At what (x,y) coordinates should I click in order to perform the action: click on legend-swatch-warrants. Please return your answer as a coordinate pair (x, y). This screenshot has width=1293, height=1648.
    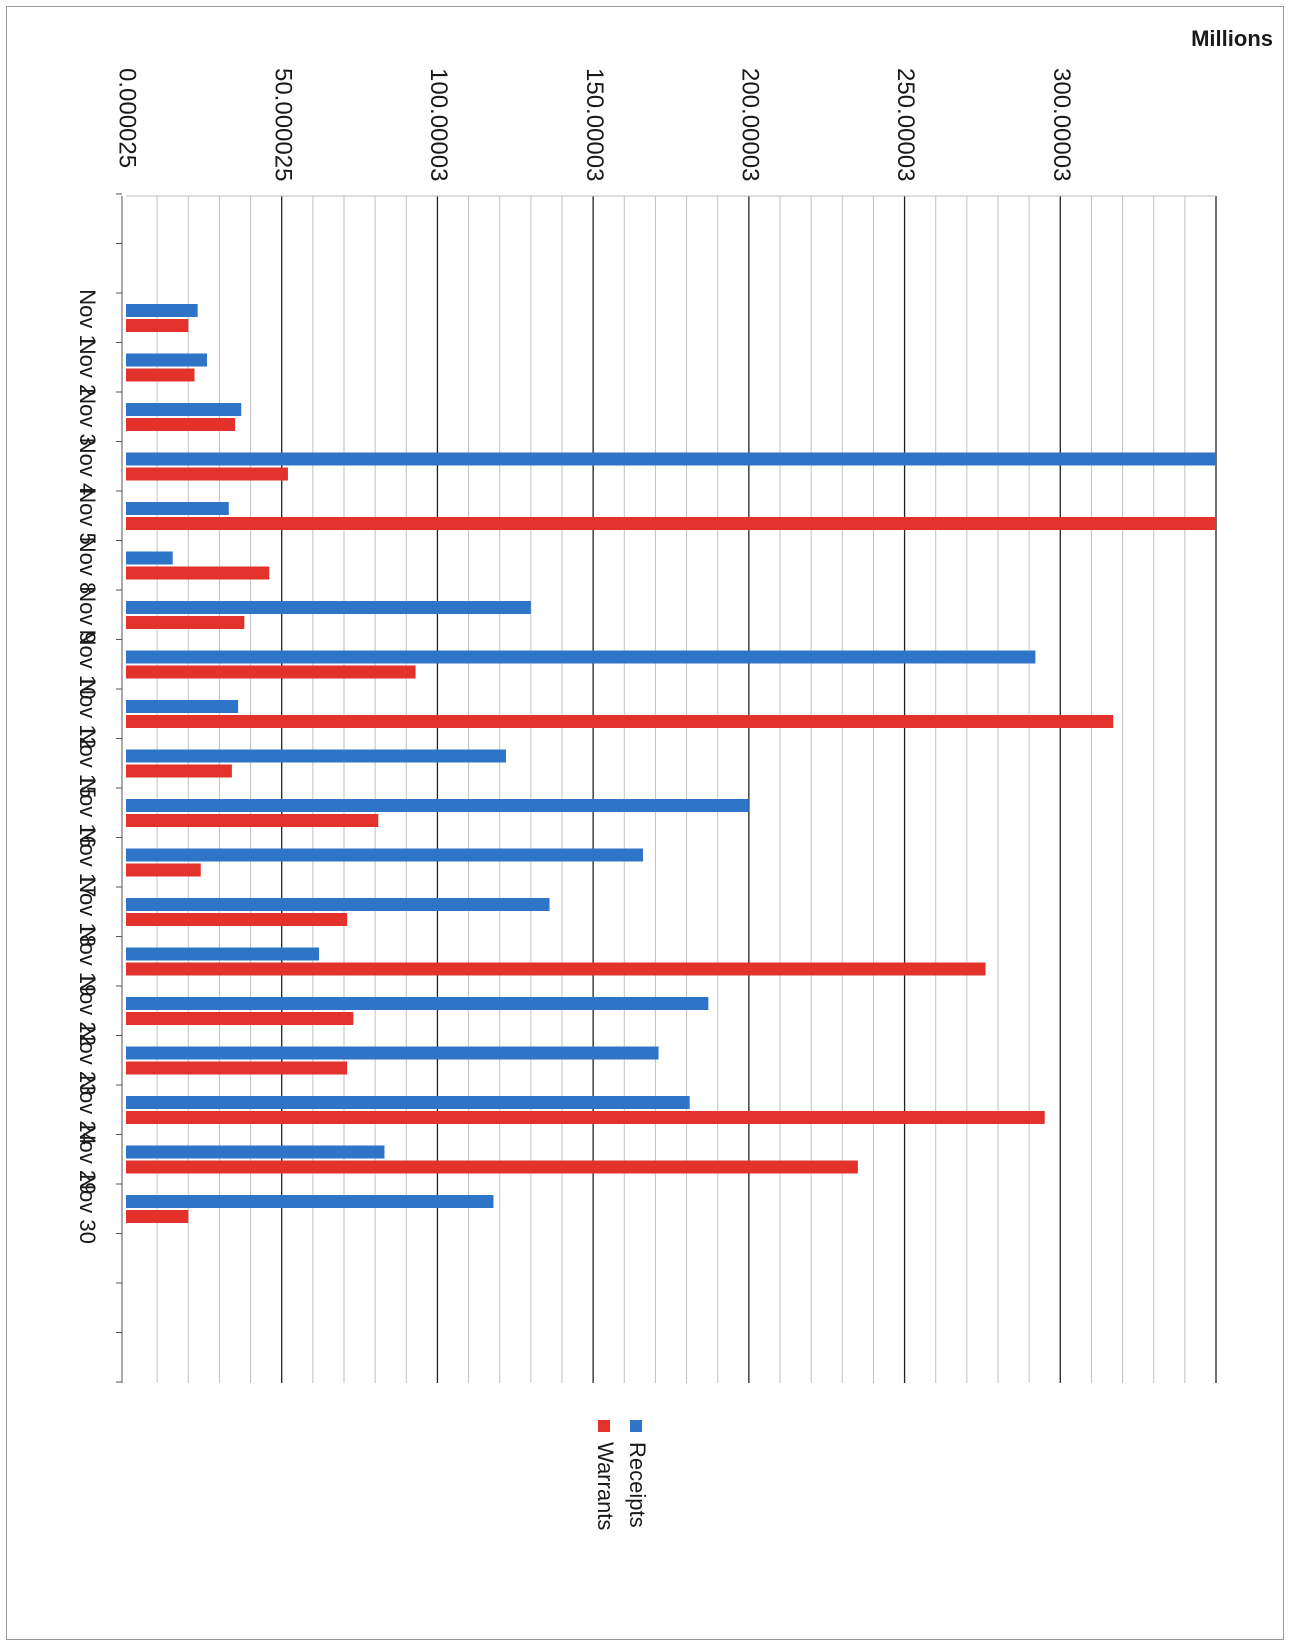
    Looking at the image, I should click on (604, 1426).